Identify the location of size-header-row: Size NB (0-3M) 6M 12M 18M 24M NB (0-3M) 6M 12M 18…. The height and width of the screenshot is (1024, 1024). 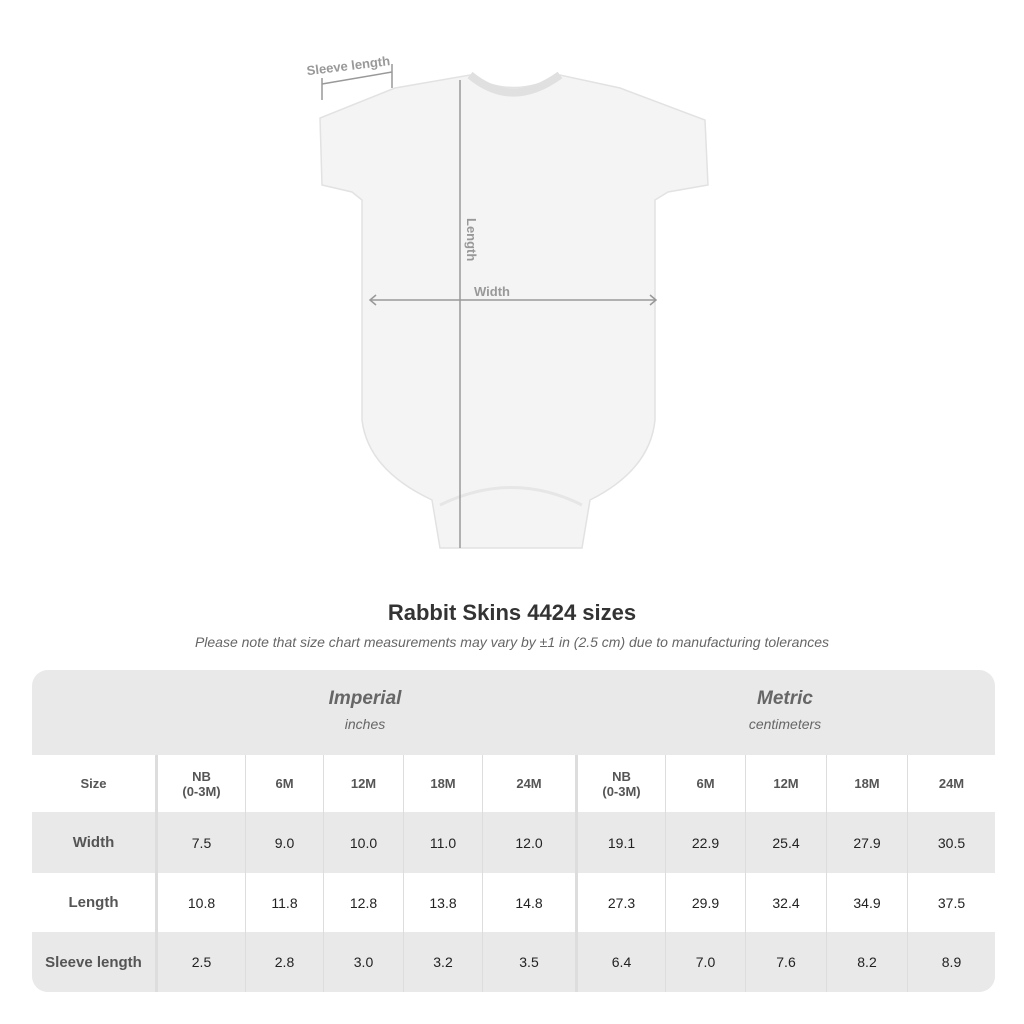
(513, 783).